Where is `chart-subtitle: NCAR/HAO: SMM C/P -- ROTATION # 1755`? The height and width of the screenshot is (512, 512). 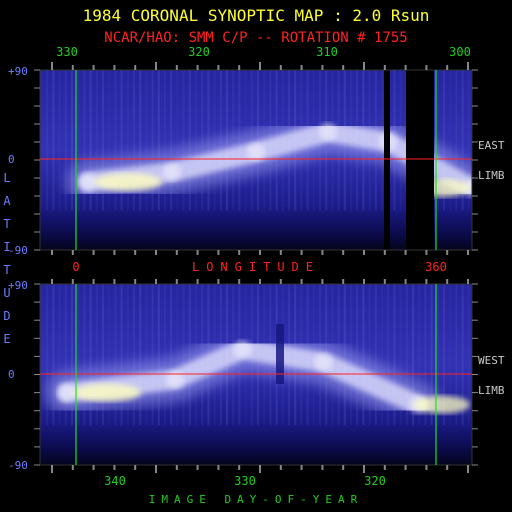
chart-subtitle: NCAR/HAO: SMM C/P -- ROTATION # 1755 is located at coordinates (255, 38).